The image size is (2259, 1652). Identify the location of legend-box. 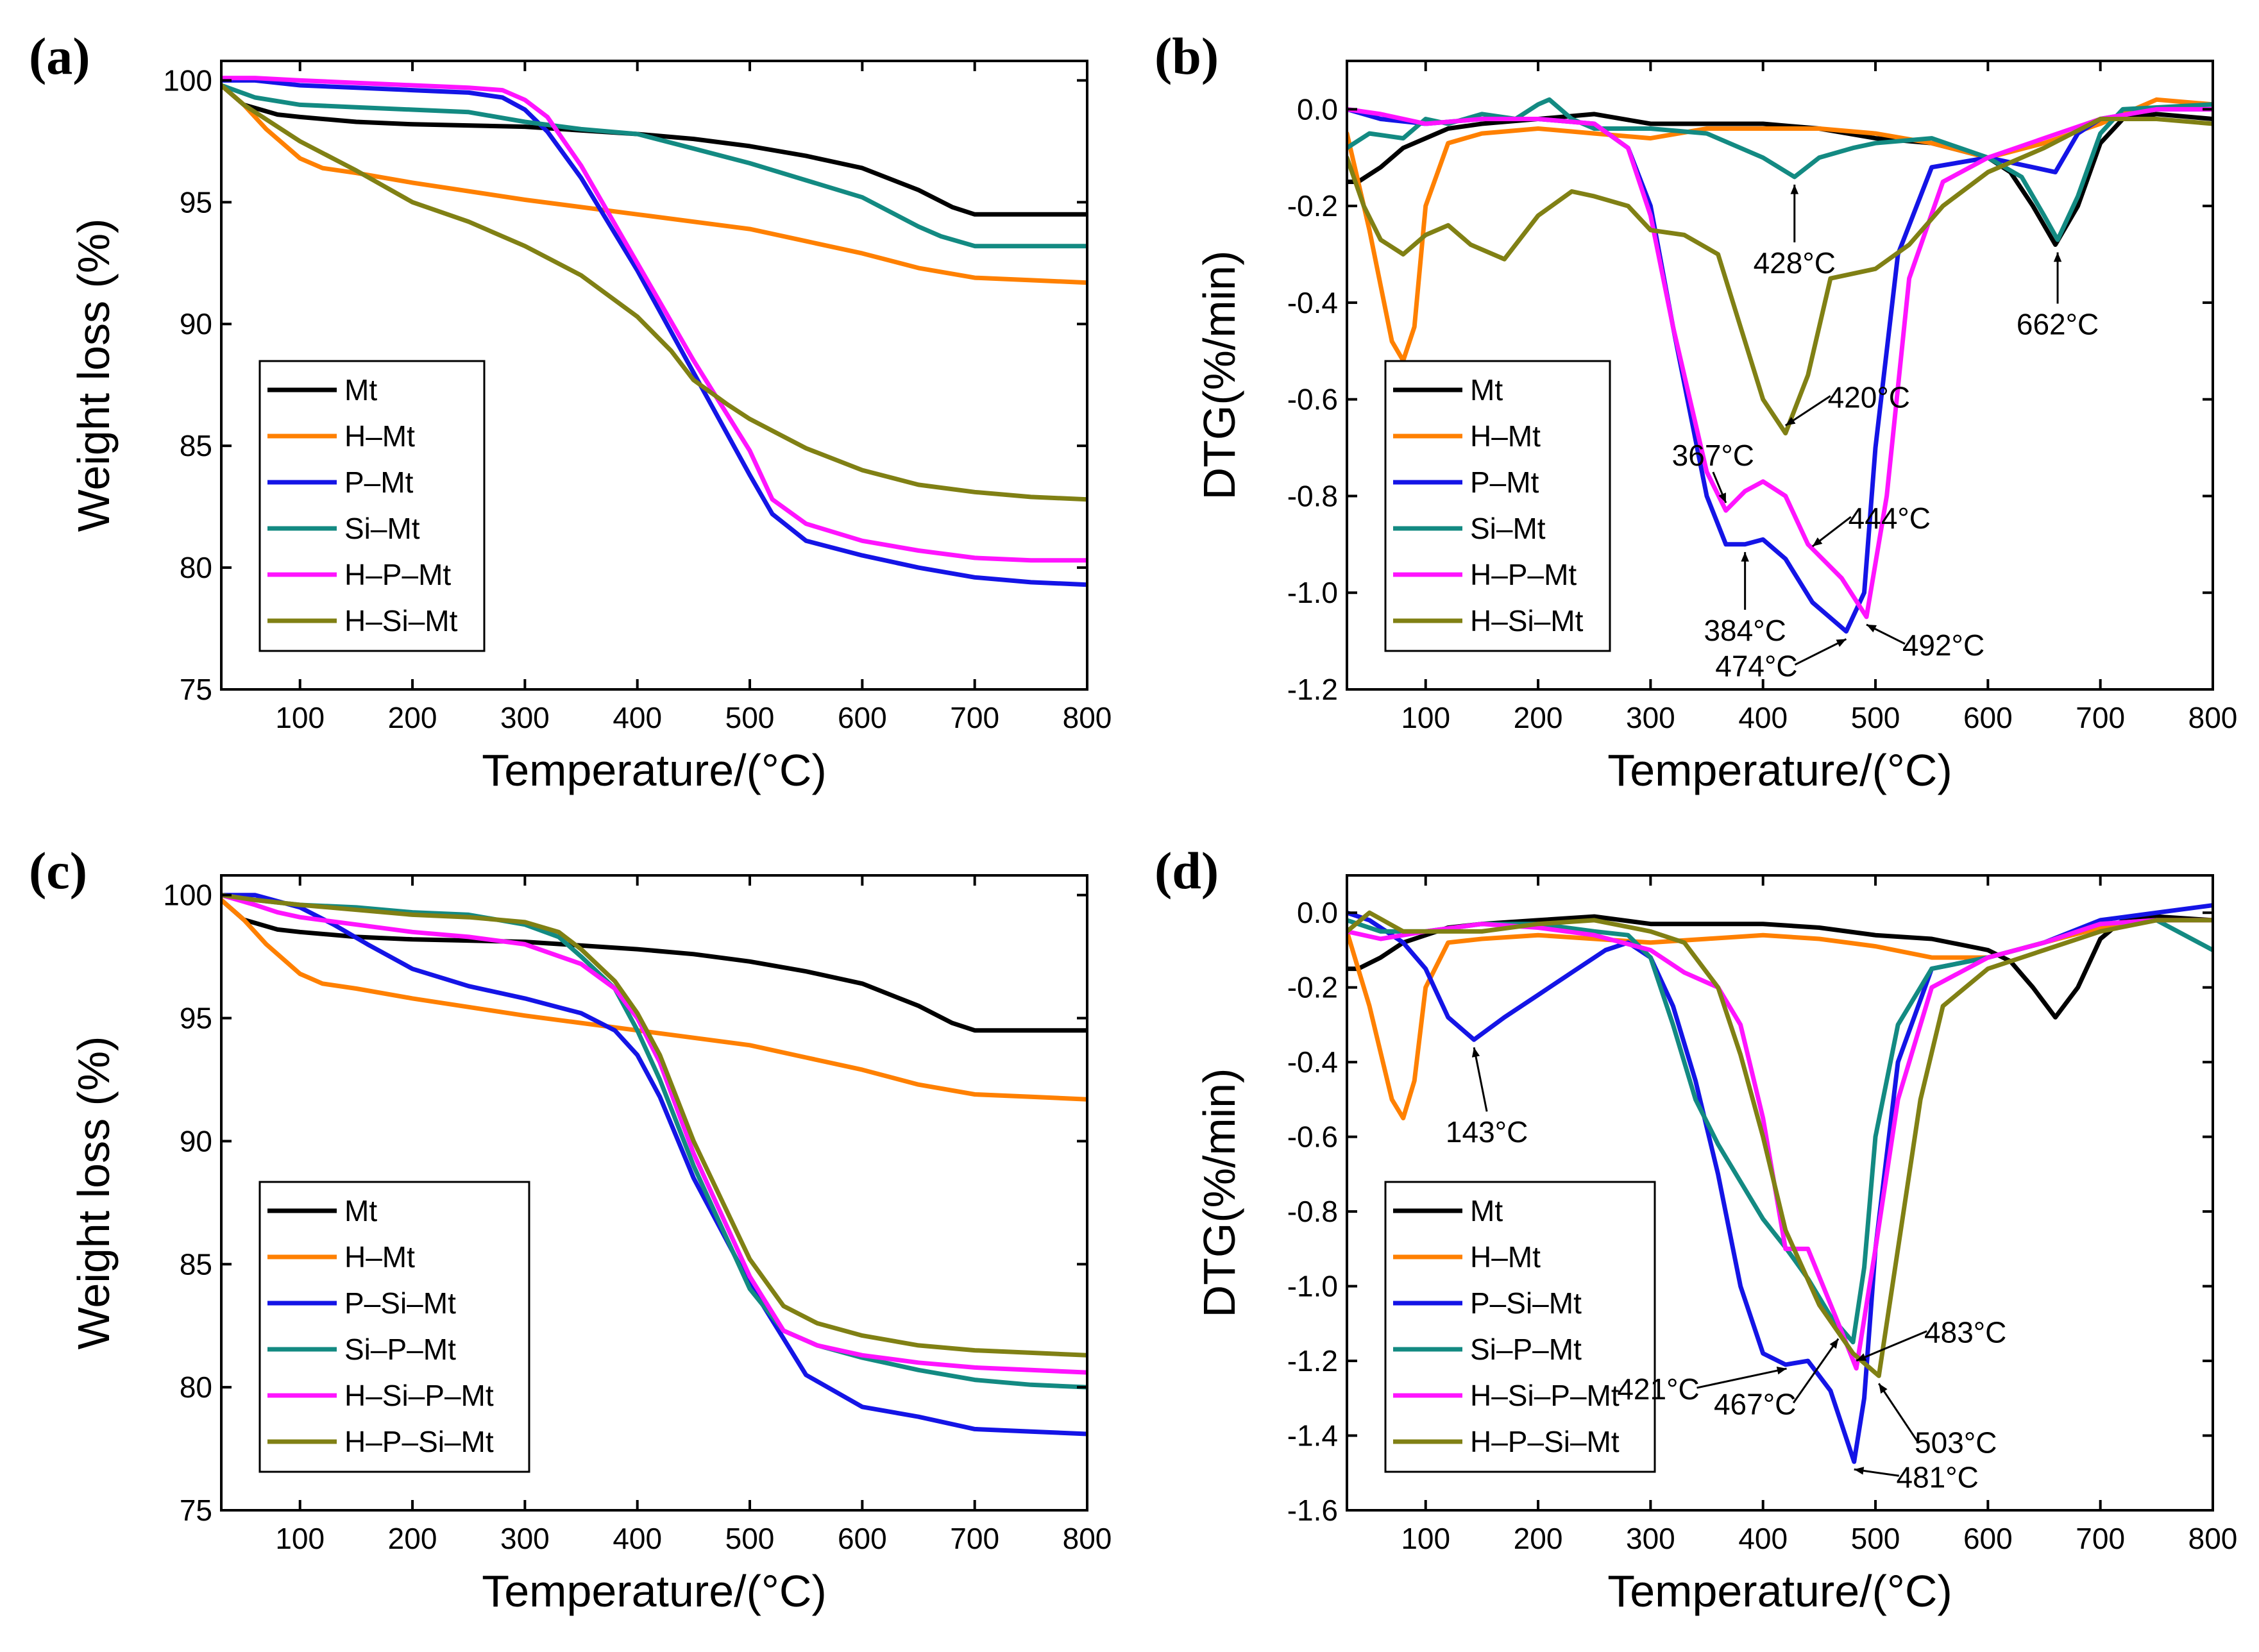
(372, 506).